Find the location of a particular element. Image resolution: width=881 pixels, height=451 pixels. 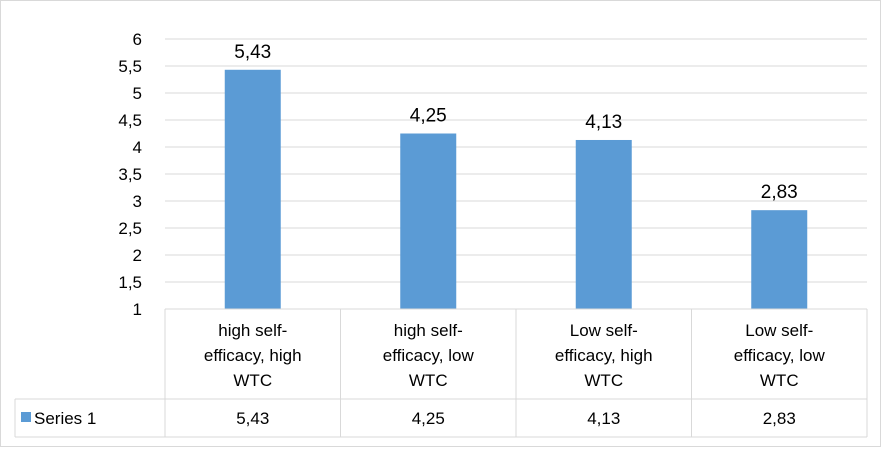

legend-key is located at coordinates (26, 417).